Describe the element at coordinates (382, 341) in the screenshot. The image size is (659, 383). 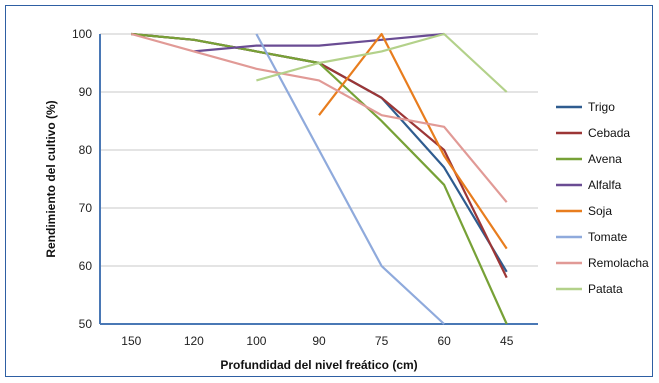
I see `x-tick-label: 75` at that location.